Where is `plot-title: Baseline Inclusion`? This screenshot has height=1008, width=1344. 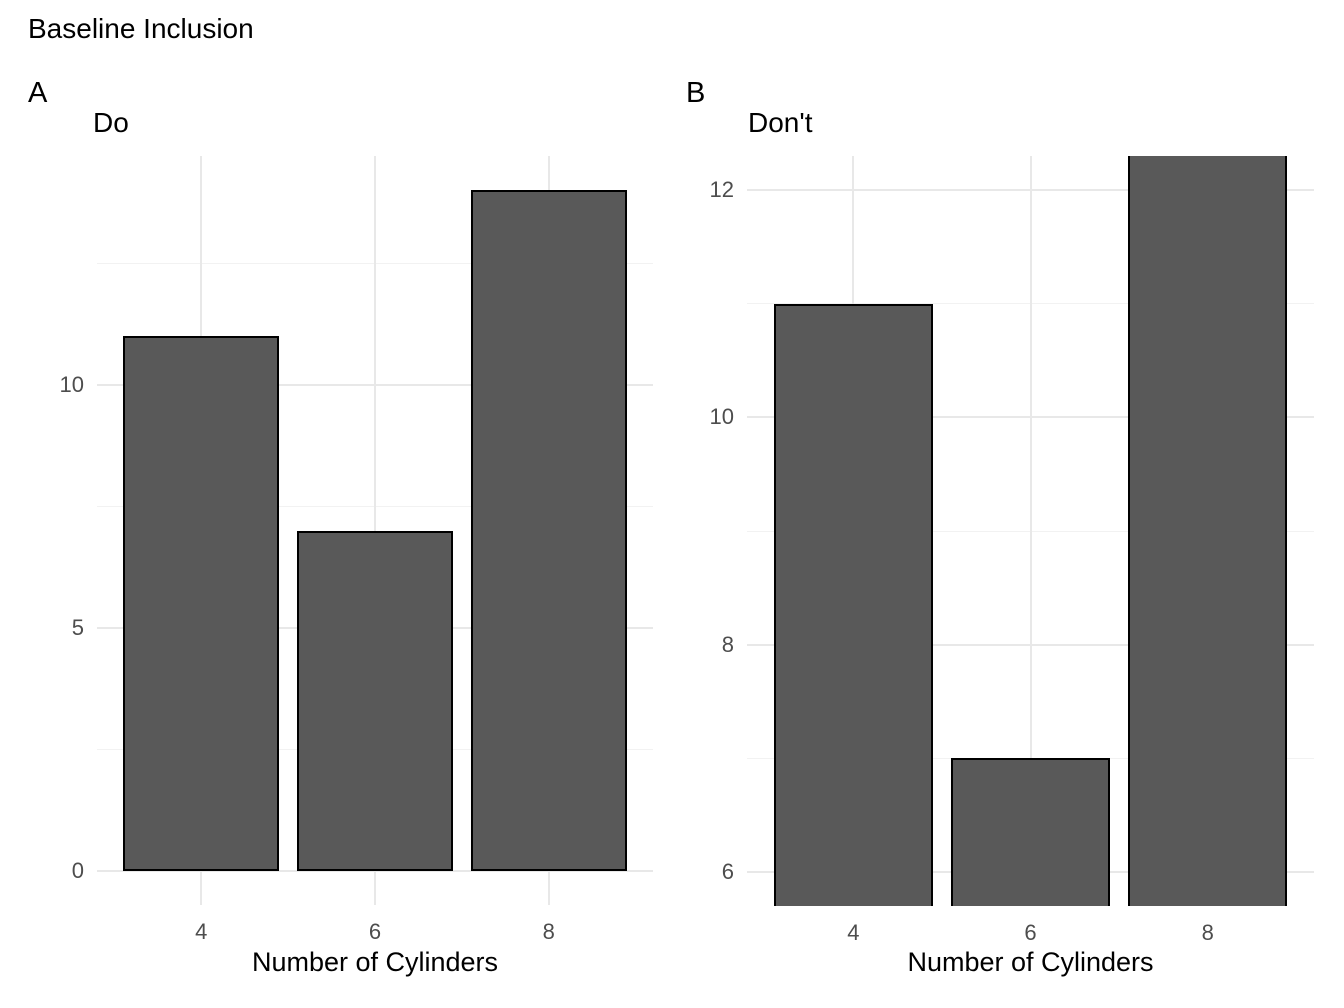
plot-title: Baseline Inclusion is located at coordinates (141, 28).